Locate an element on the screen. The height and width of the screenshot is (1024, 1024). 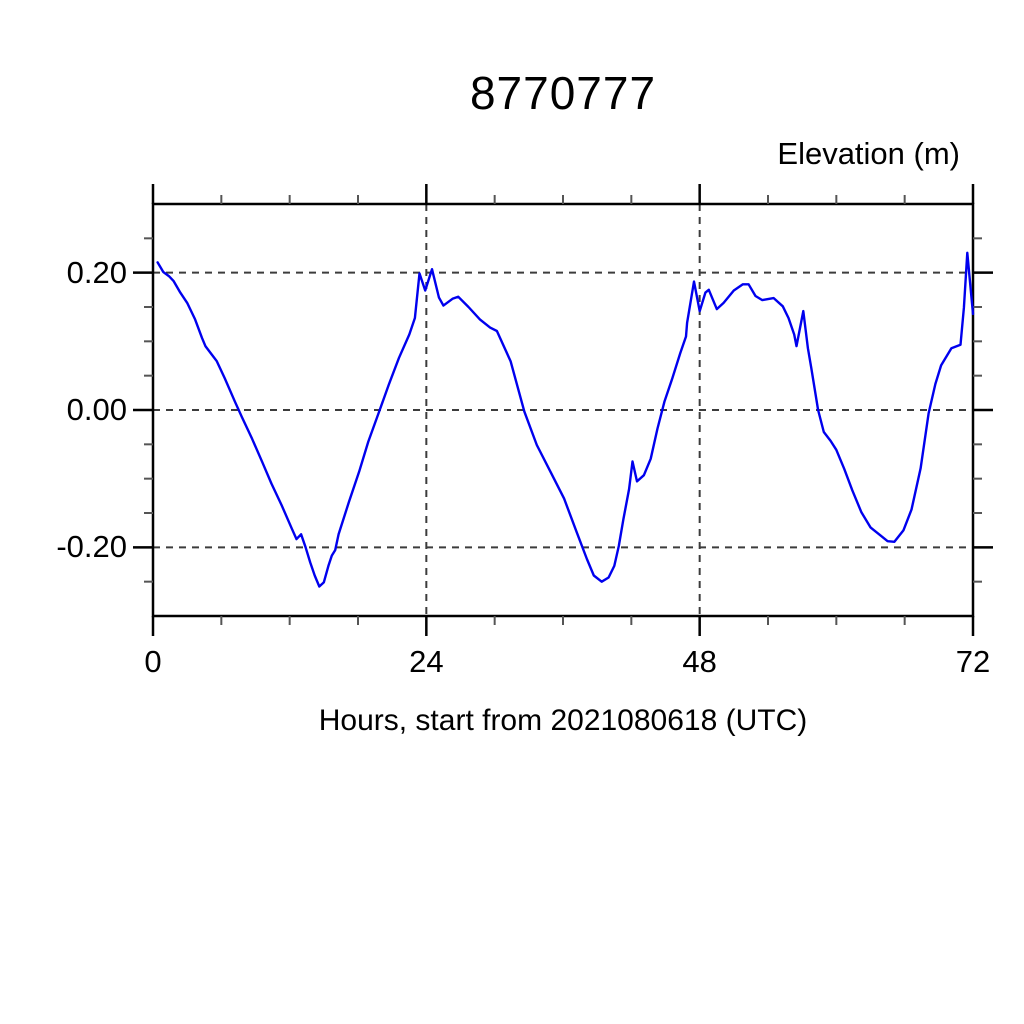
y-tick-label--0.20: -0.20 is located at coordinates (91, 547).